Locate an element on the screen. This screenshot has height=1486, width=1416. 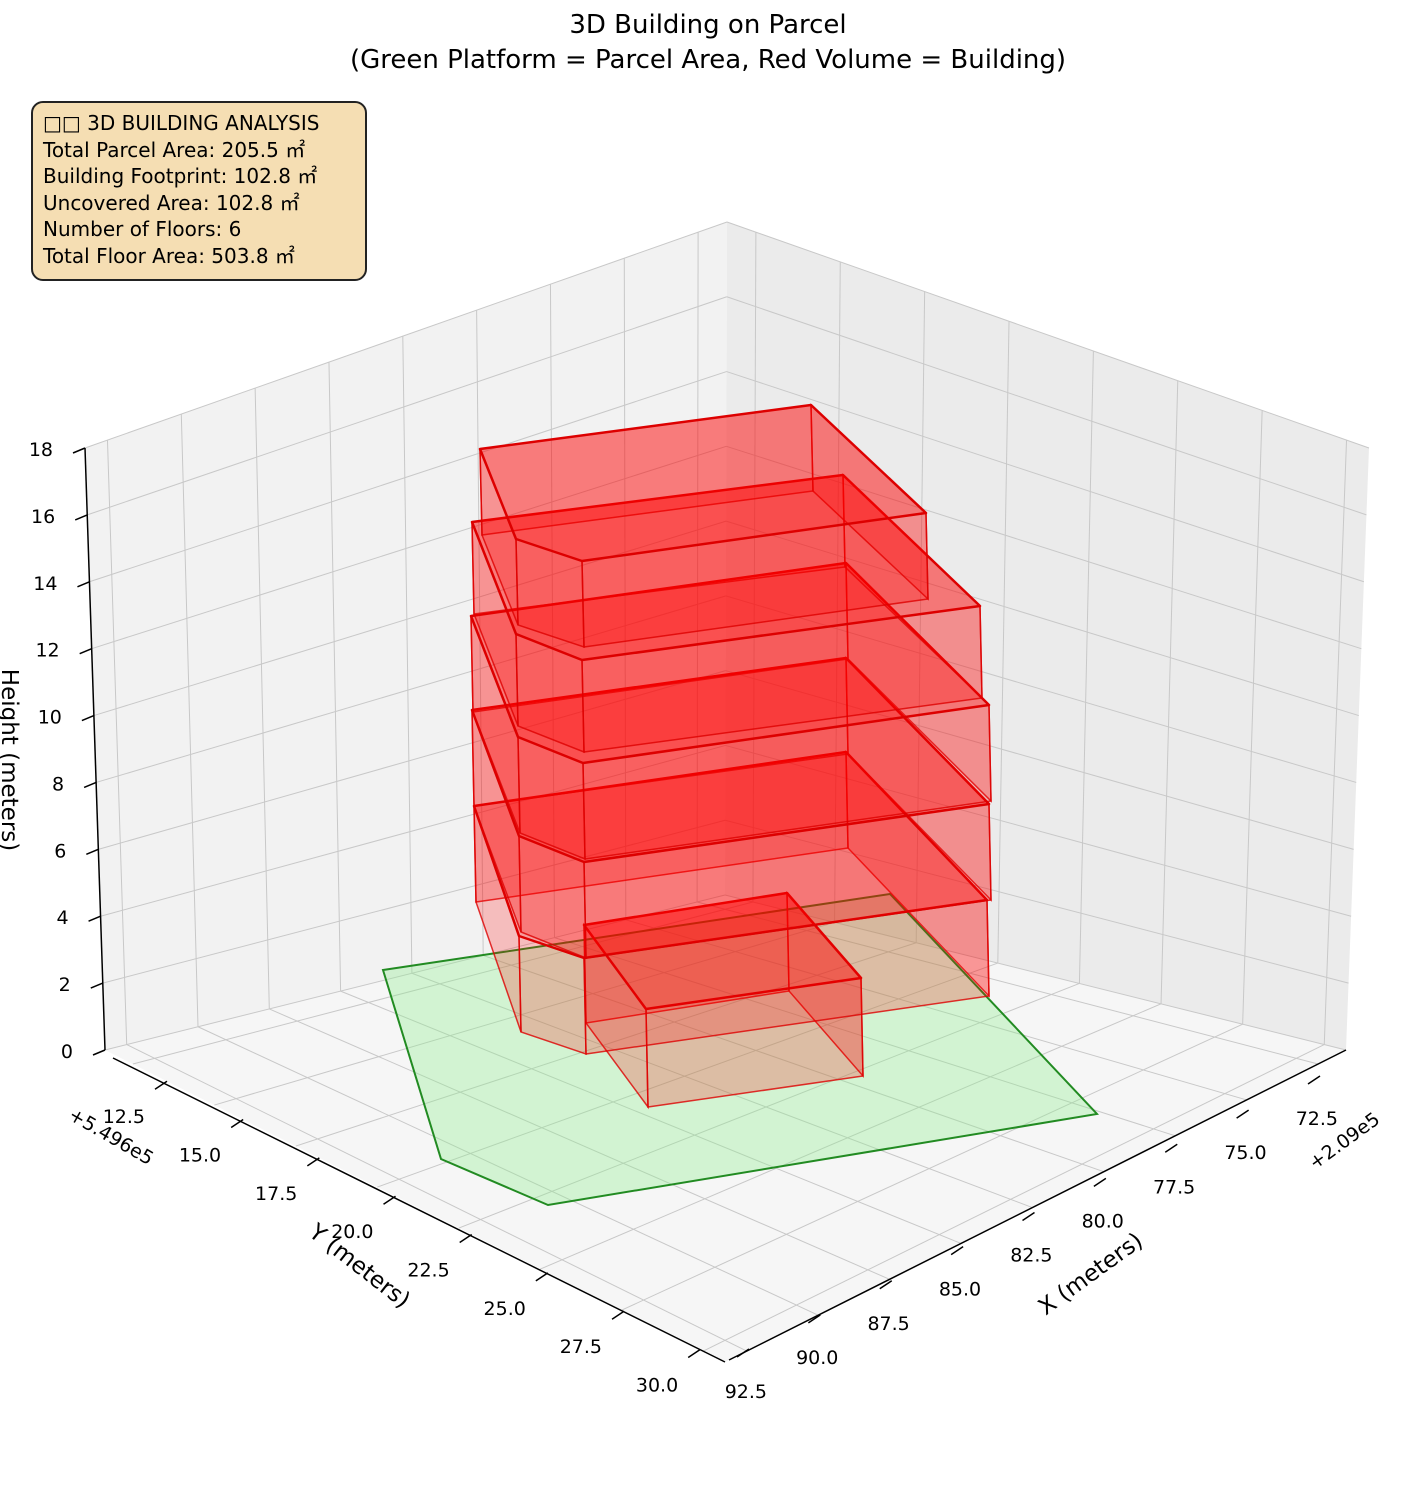
x-axis-label: X (meters) is located at coordinates (1091, 1274).